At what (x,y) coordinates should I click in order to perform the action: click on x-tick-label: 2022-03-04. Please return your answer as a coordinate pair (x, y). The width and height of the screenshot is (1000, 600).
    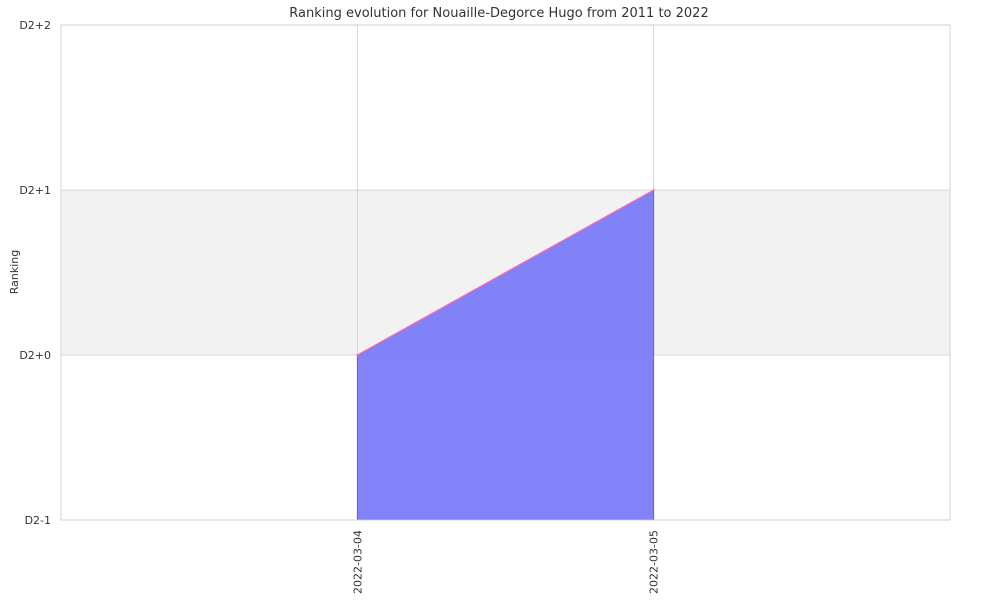
    Looking at the image, I should click on (357, 562).